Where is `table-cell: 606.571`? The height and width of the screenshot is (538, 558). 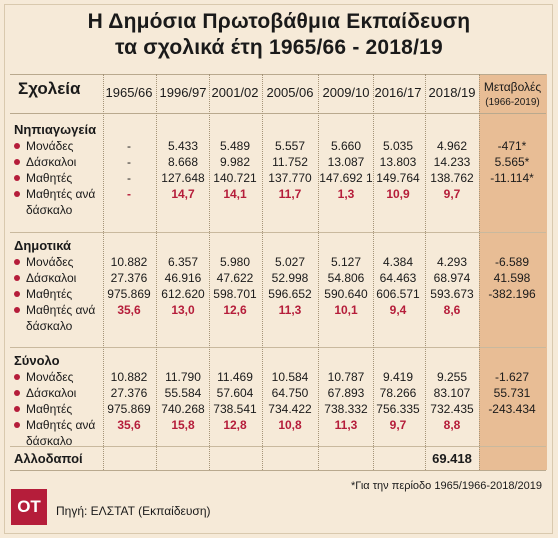 table-cell: 606.571 is located at coordinates (398, 294).